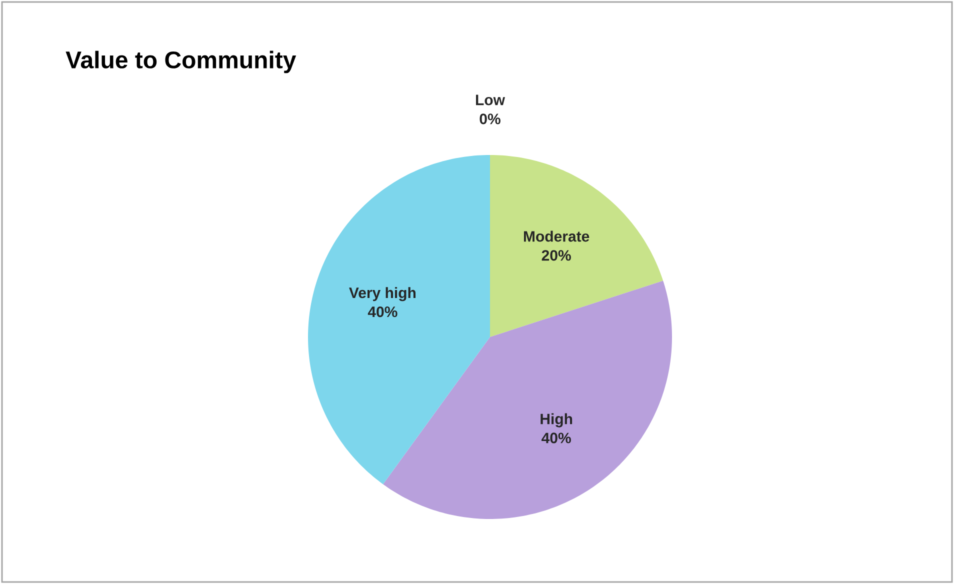  Describe the element at coordinates (556, 420) in the screenshot. I see `slice-label: High` at that location.